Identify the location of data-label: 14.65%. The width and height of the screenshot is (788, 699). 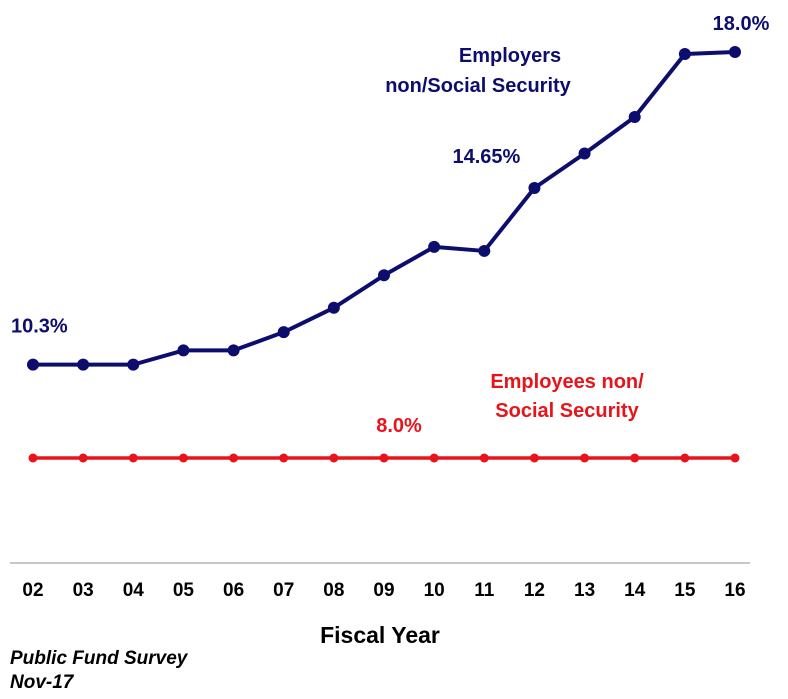
(487, 157).